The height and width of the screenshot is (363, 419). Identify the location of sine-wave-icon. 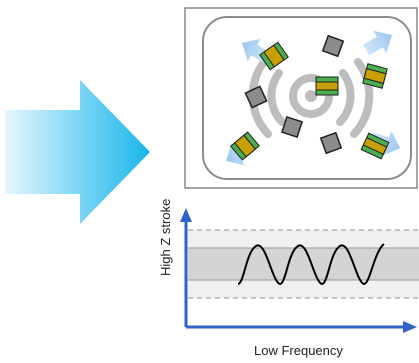
(311, 264).